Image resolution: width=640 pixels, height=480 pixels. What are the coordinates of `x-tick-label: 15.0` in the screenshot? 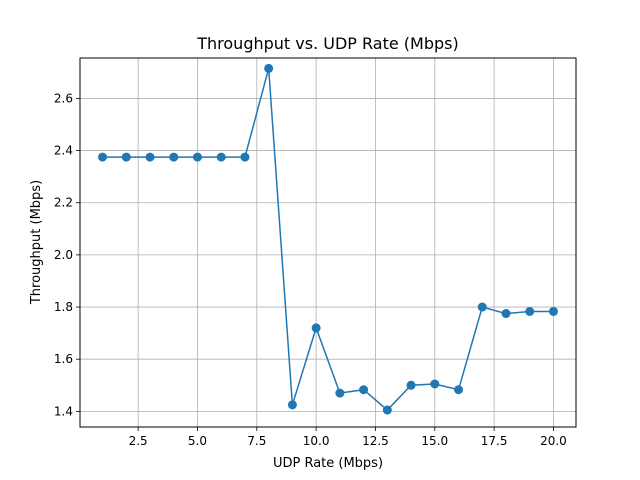 It's located at (434, 441).